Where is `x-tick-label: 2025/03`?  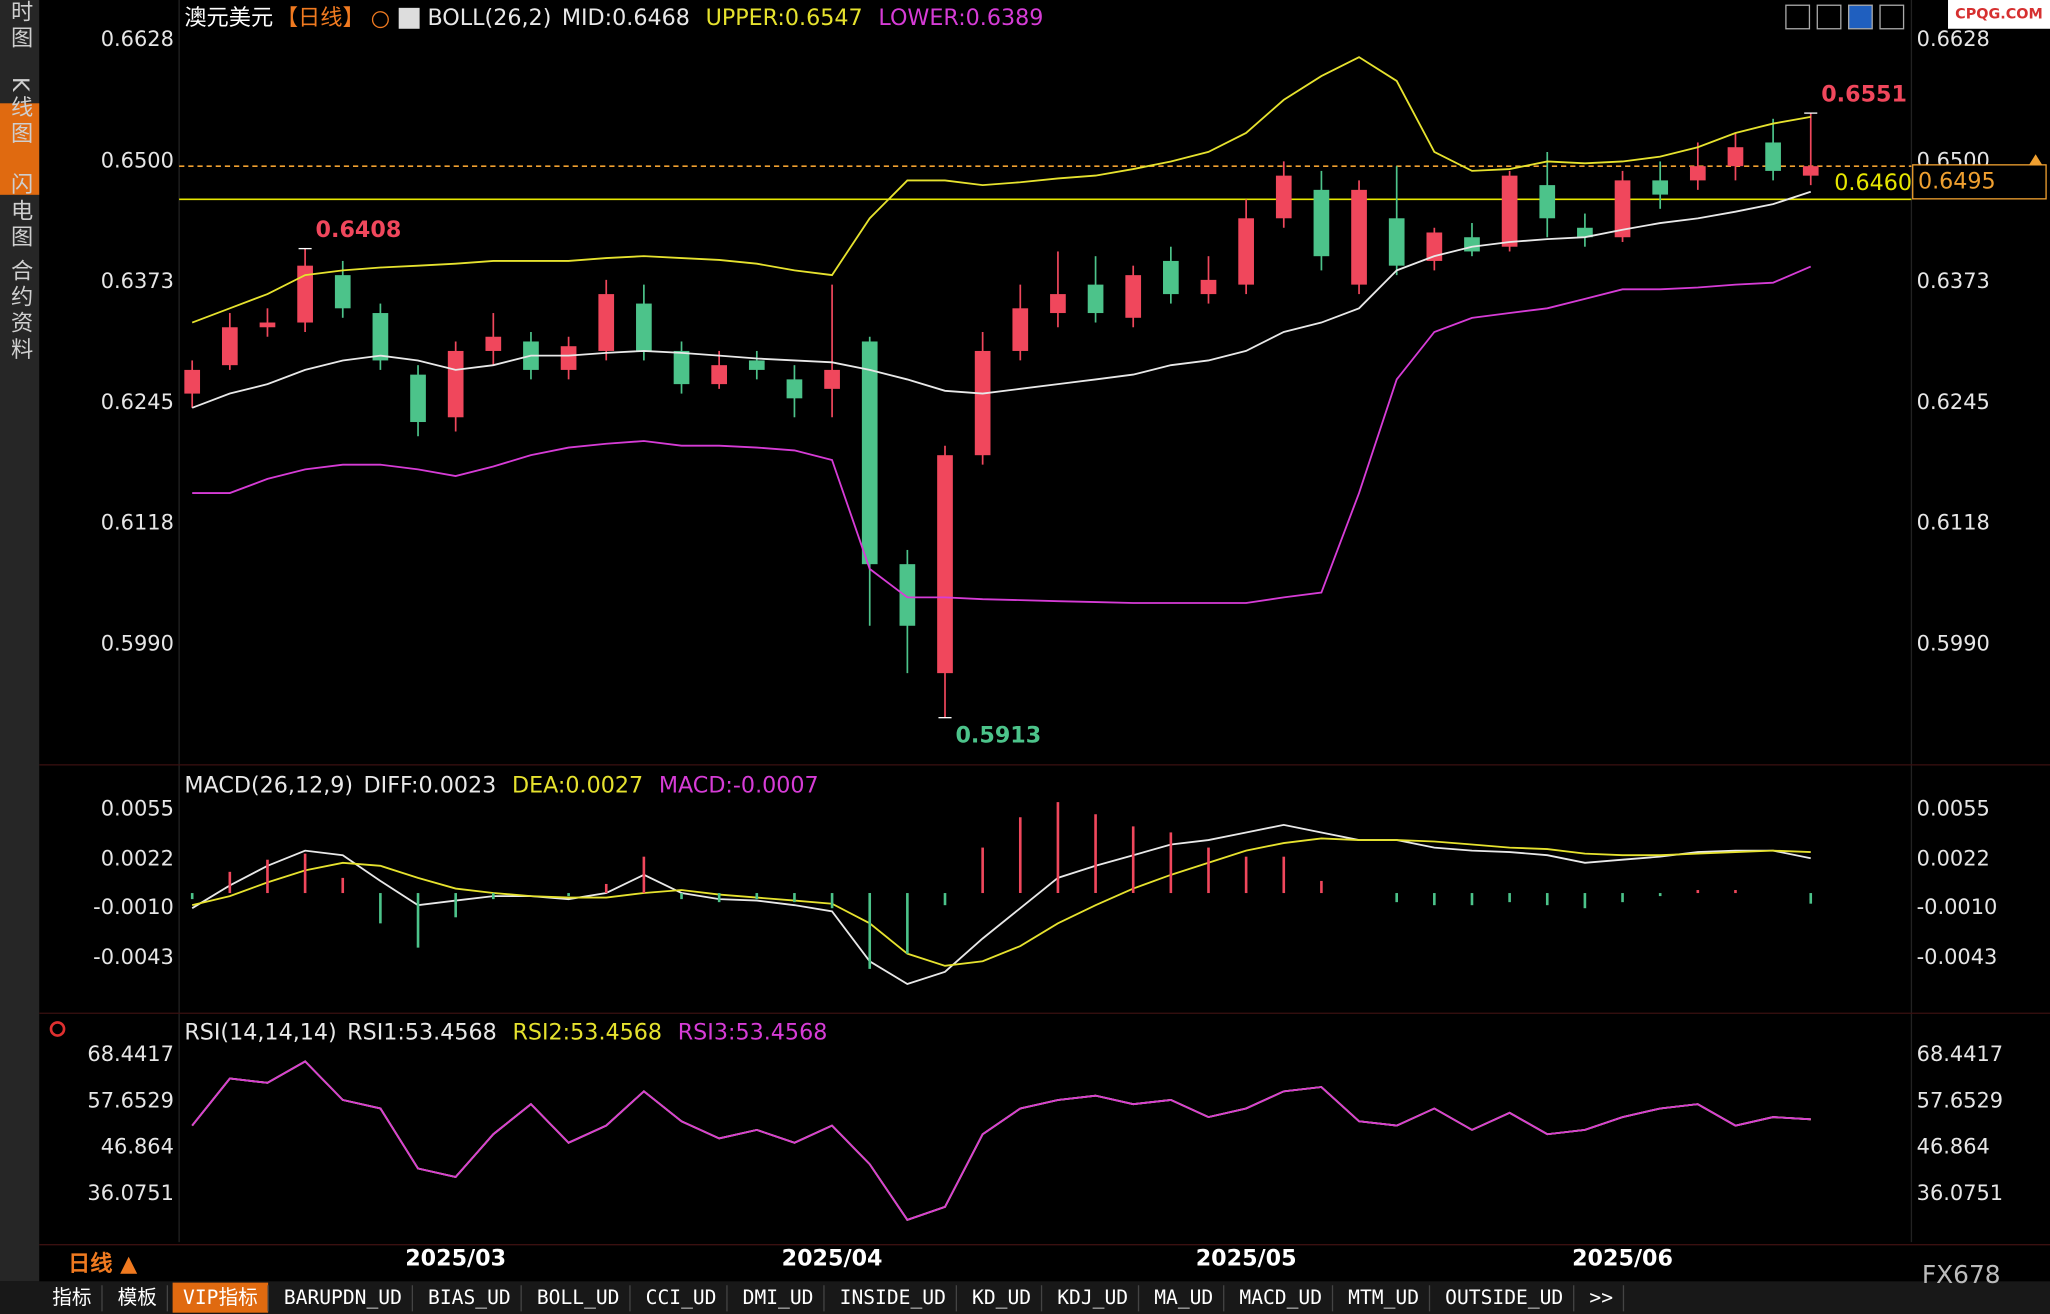 x-tick-label: 2025/03 is located at coordinates (455, 1259).